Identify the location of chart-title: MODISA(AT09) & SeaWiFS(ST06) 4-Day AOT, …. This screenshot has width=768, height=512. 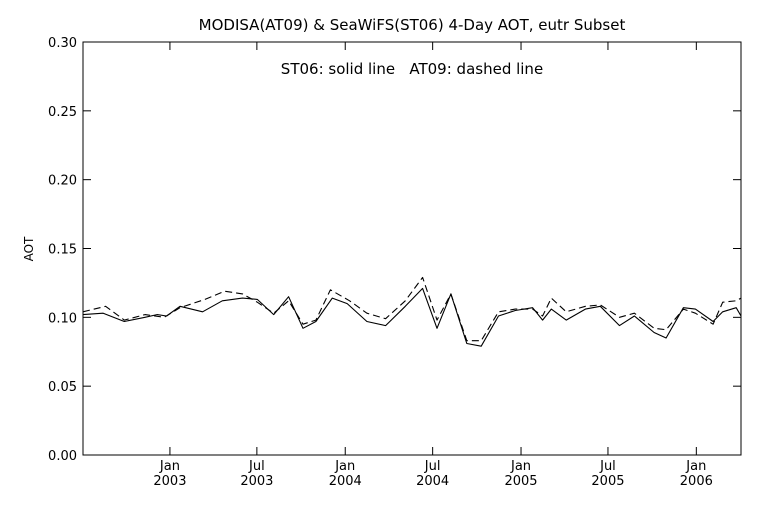
(412, 25).